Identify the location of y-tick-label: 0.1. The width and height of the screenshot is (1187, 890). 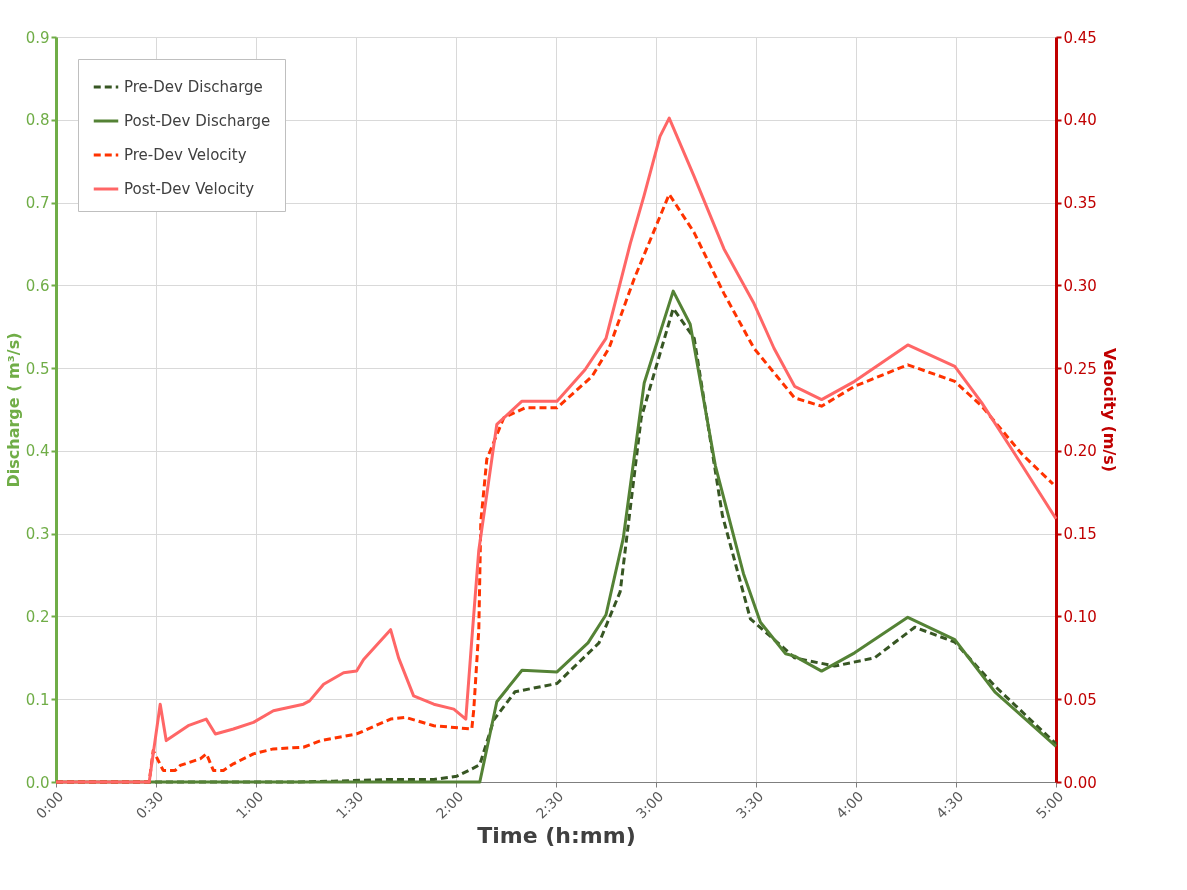
(37, 699).